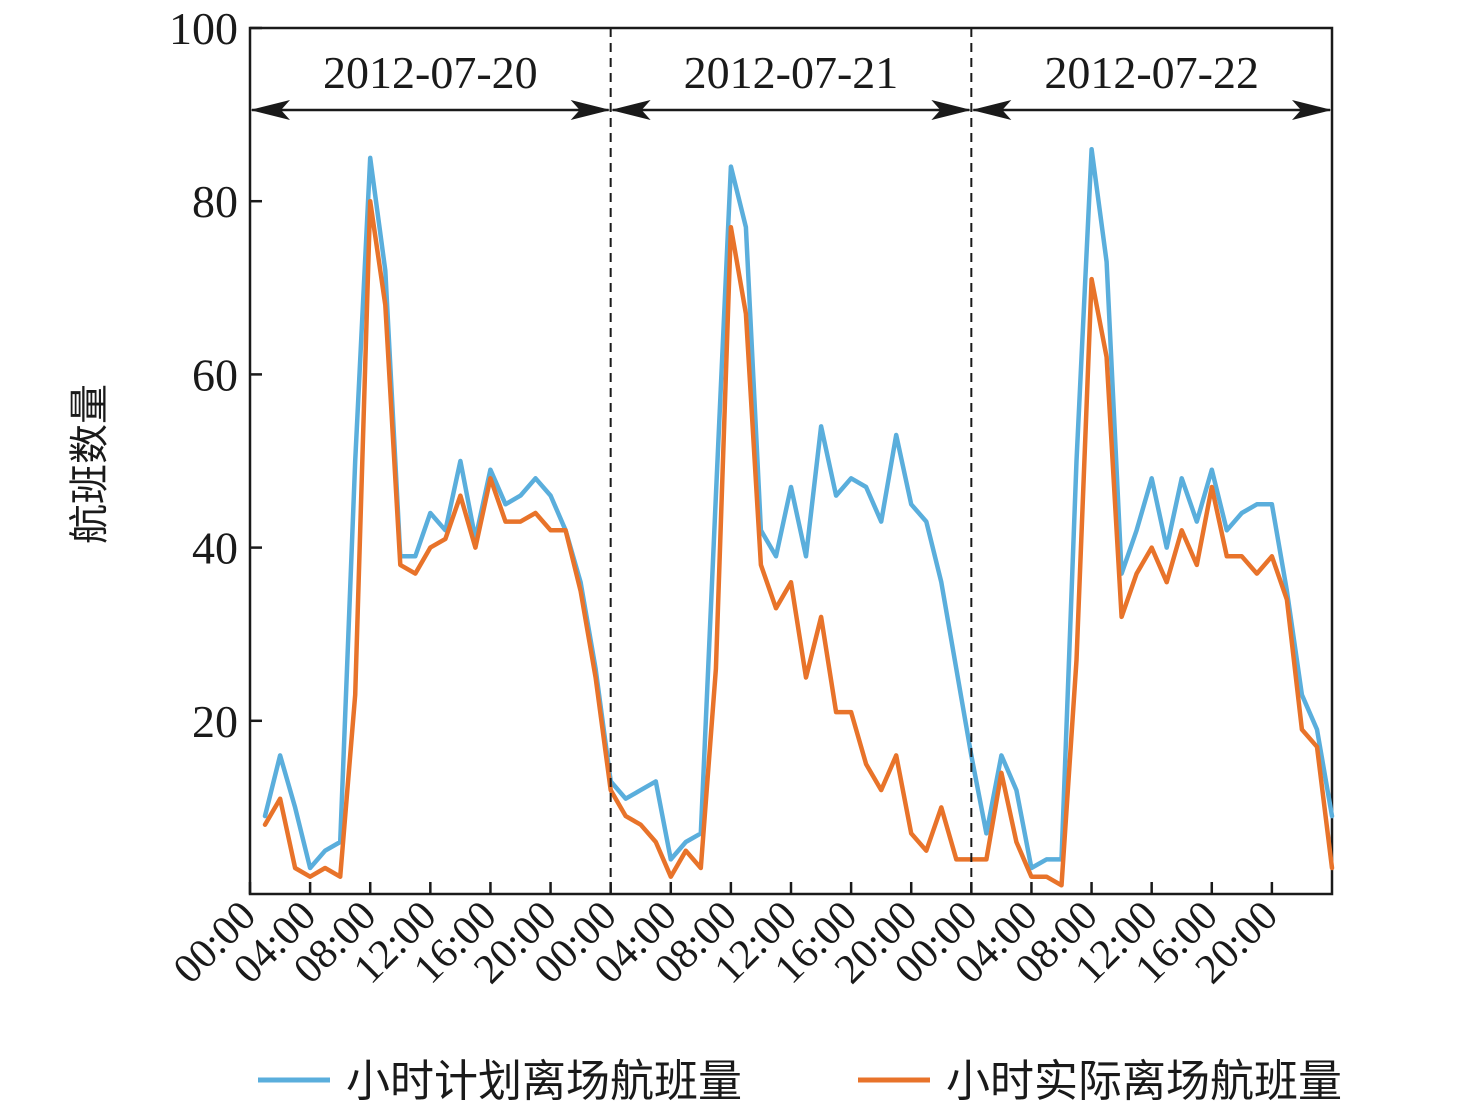 The height and width of the screenshot is (1120, 1476). I want to click on date-label: 2012-07-21, so click(791, 72).